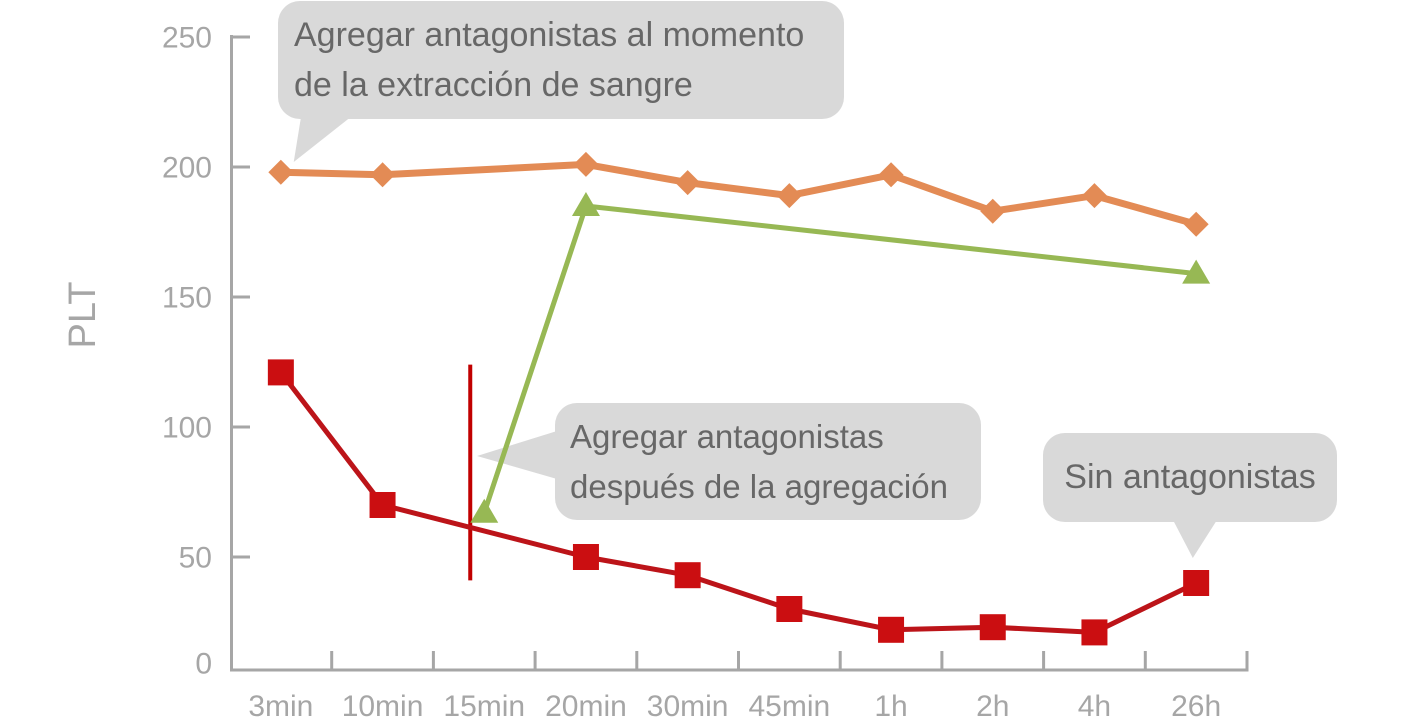  Describe the element at coordinates (187, 168) in the screenshot. I see `y-tick-label: 200` at that location.